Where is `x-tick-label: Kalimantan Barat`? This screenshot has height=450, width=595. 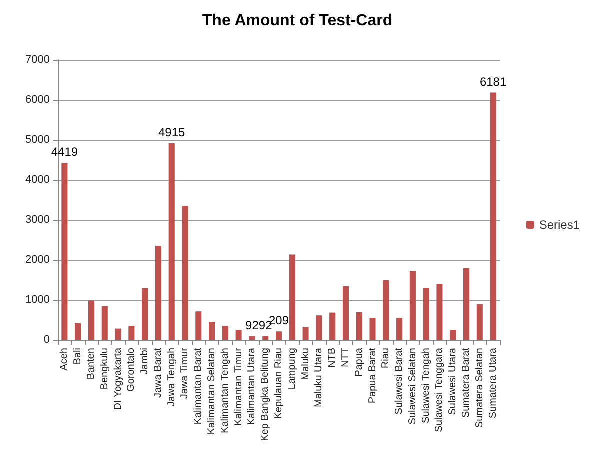
x-tick-label: Kalimantan Barat is located at coordinates (198, 386).